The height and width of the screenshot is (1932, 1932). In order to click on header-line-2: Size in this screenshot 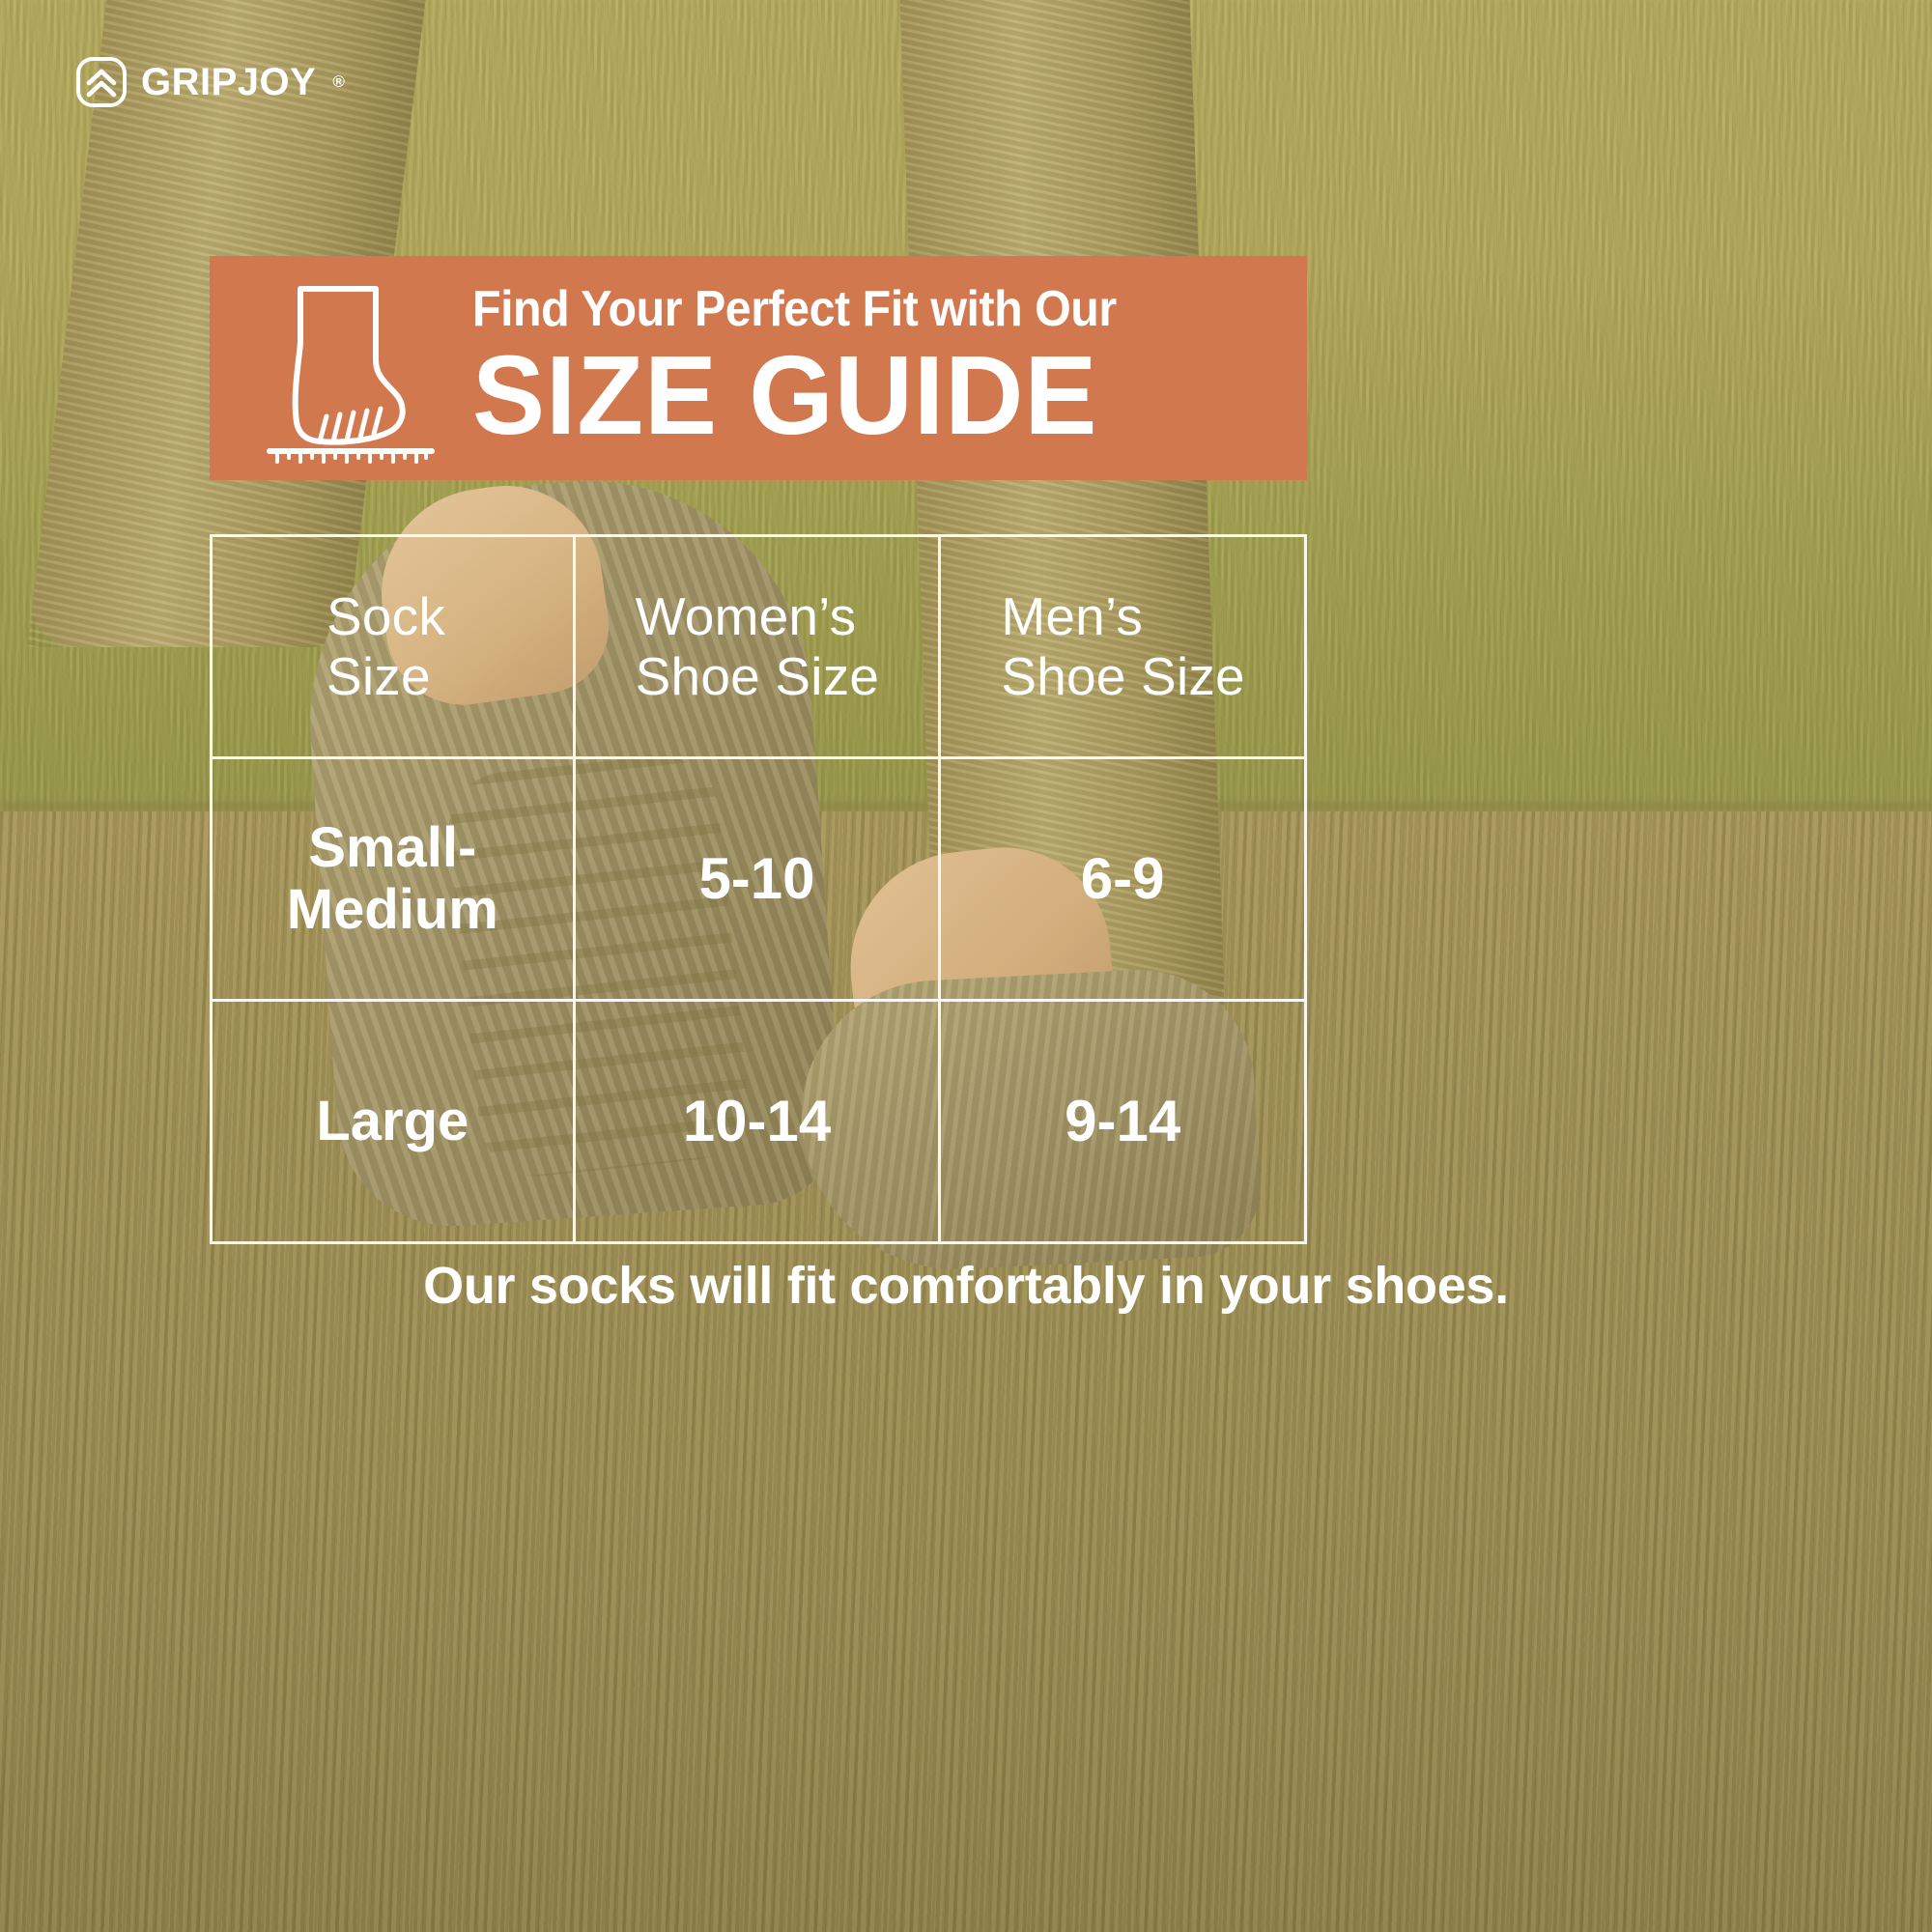, I will do `click(379, 675)`.